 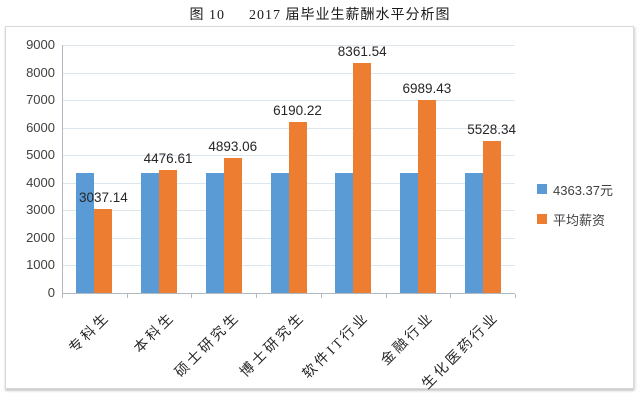 What do you see at coordinates (62, 169) in the screenshot?
I see `y-axis-line` at bounding box center [62, 169].